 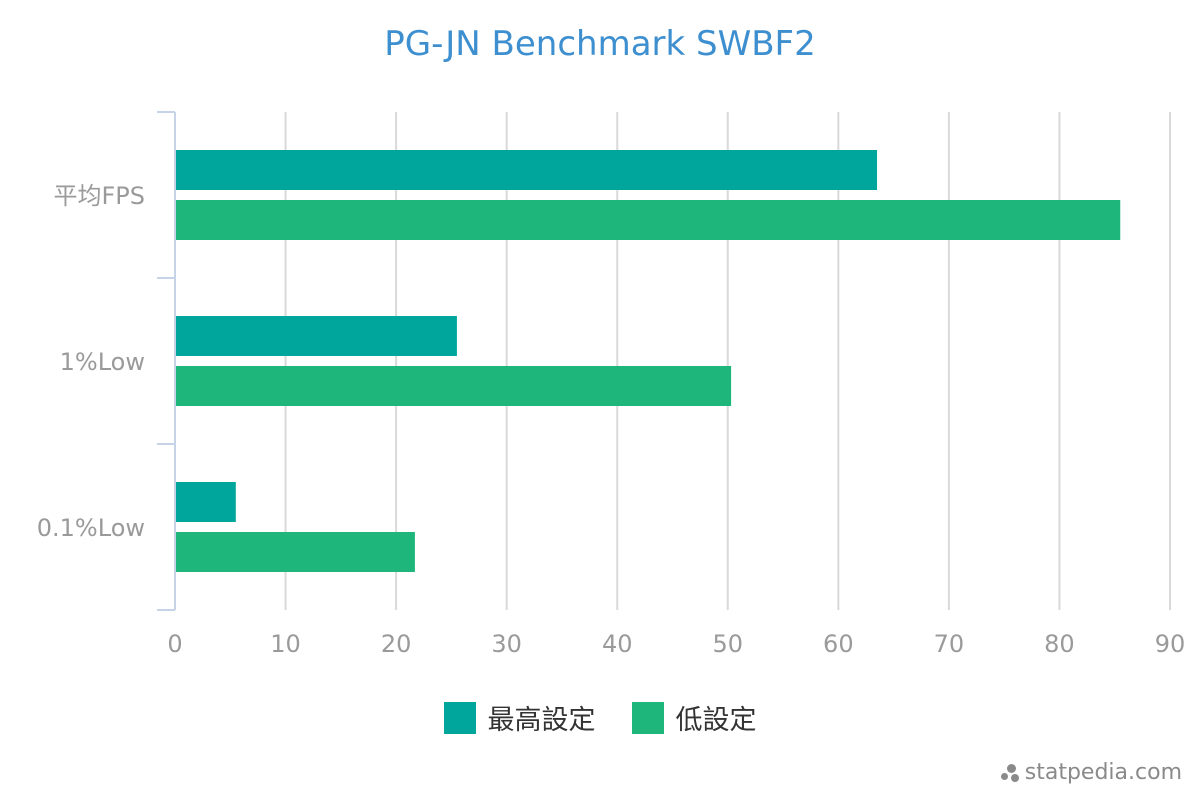 I want to click on watermark: statpedia.com, so click(x=1091, y=772).